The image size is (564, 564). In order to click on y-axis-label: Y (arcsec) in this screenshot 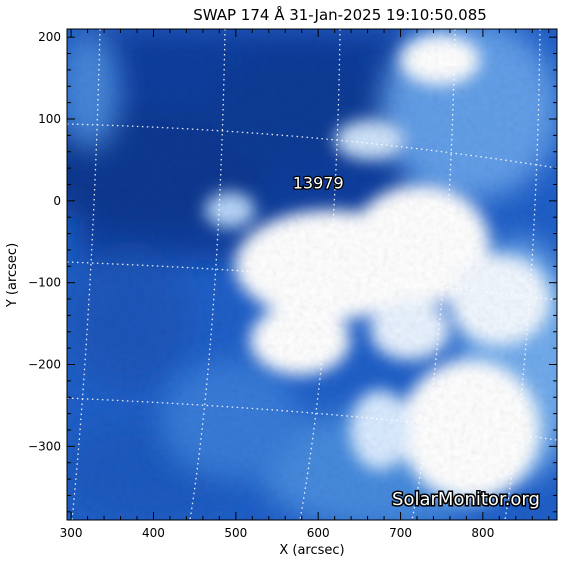, I will do `click(12, 275)`.